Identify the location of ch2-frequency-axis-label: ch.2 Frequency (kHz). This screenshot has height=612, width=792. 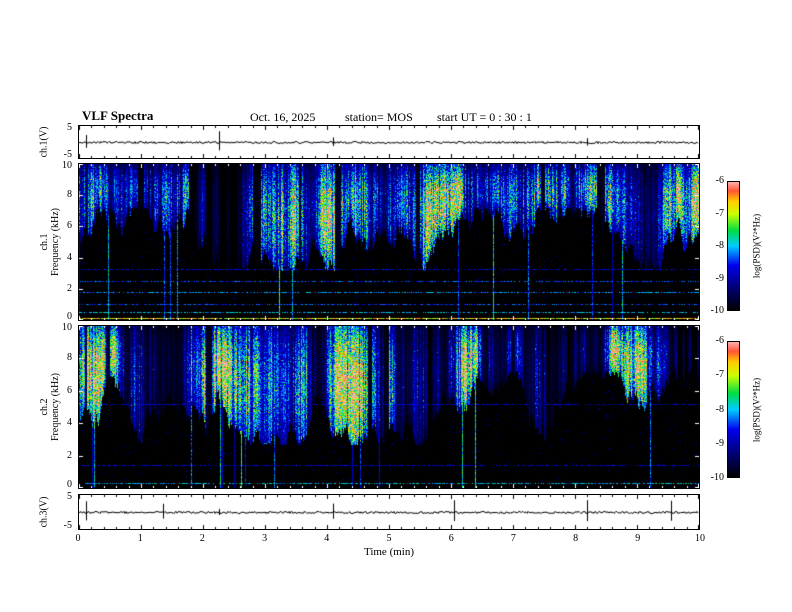
(50, 407).